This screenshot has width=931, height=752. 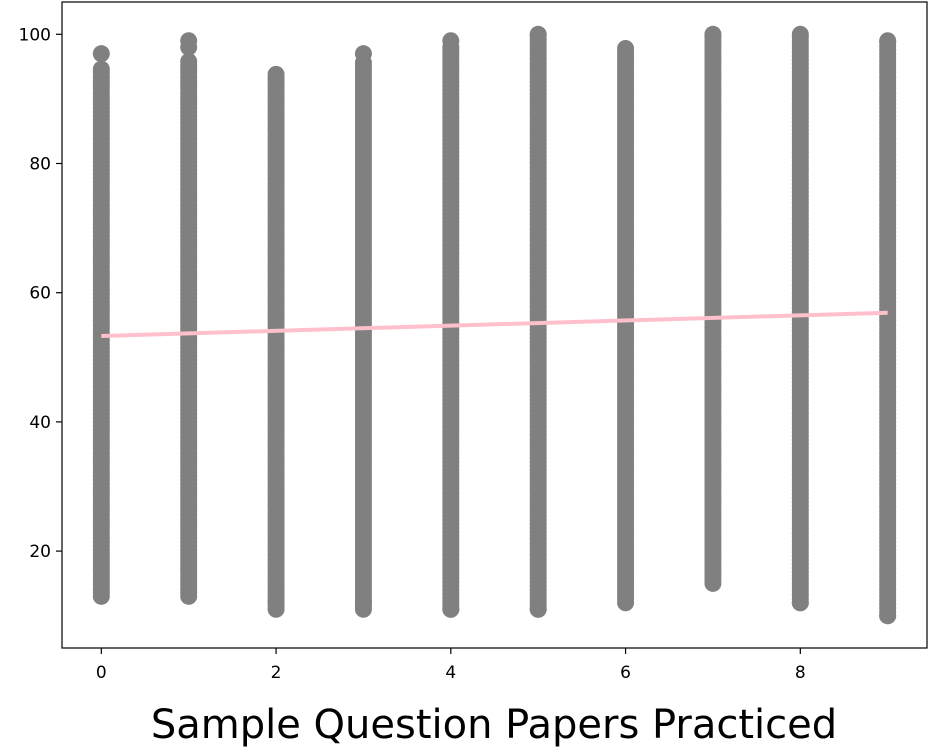 I want to click on x-tick-label: 6, so click(x=625, y=673).